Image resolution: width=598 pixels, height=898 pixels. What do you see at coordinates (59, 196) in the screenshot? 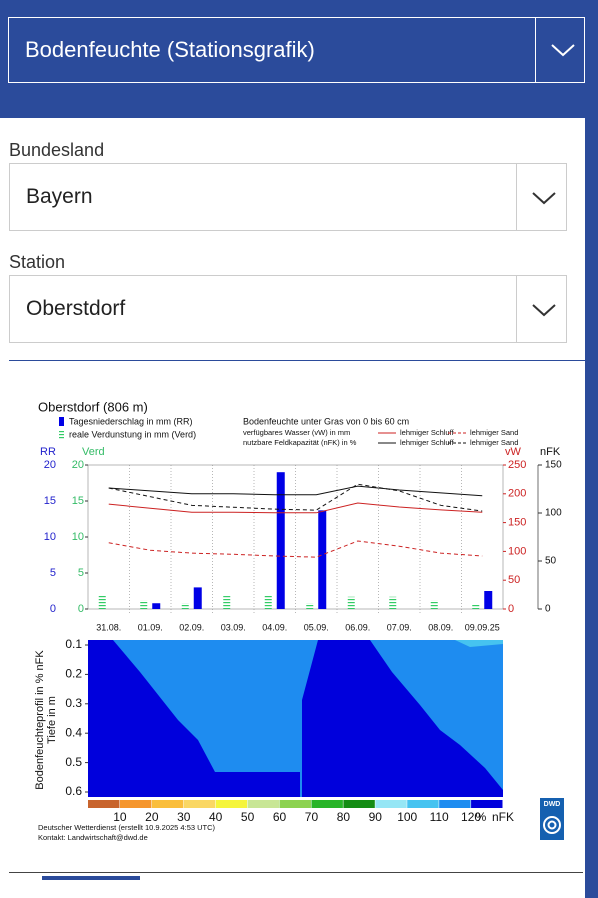
I see `select-text: Bayern` at bounding box center [59, 196].